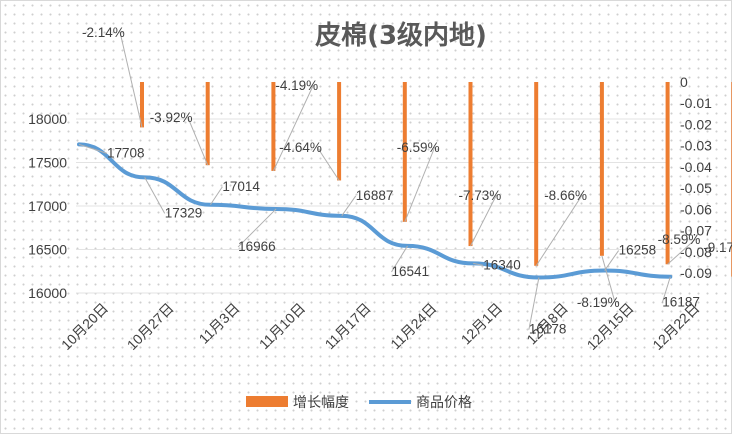  I want to click on left-axis-ticks: 16000 16500 17000 17500 18000, so click(47, 206).